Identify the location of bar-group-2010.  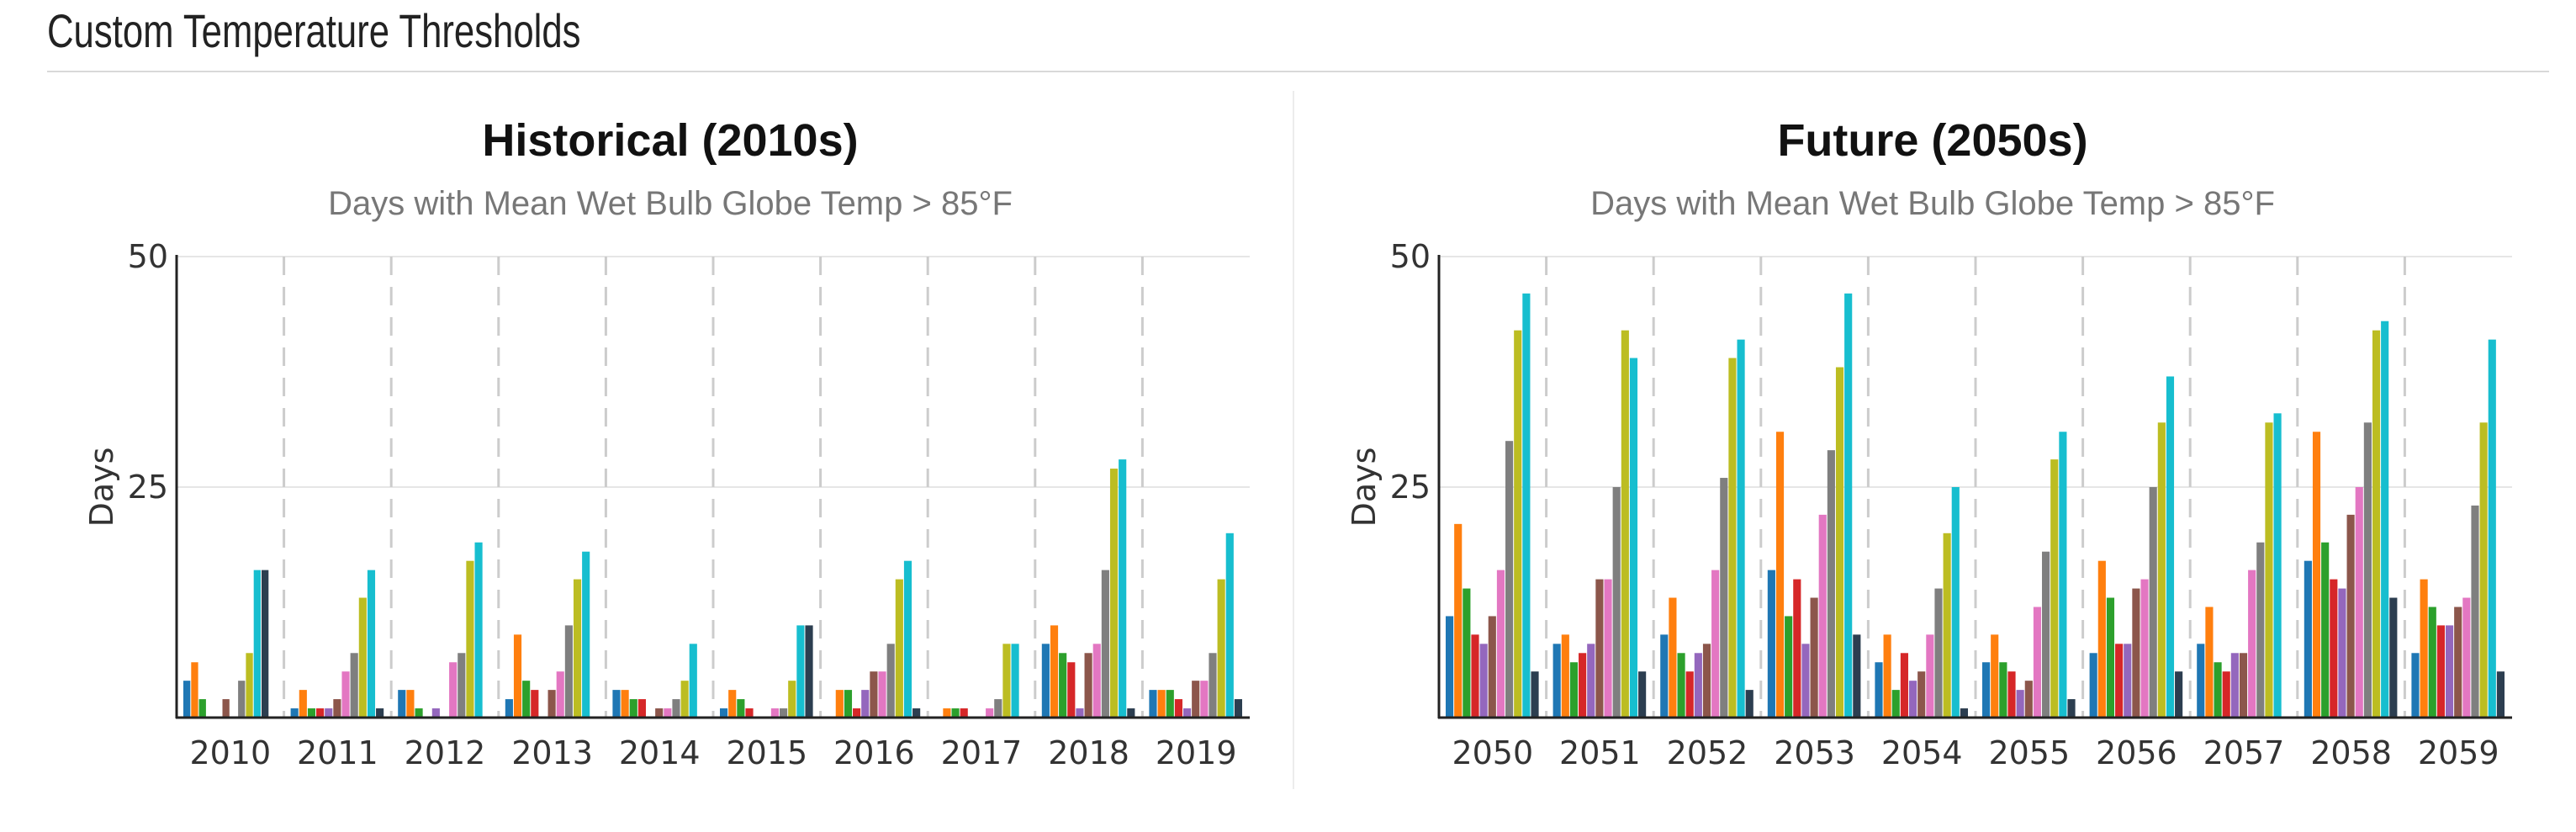
(226, 644).